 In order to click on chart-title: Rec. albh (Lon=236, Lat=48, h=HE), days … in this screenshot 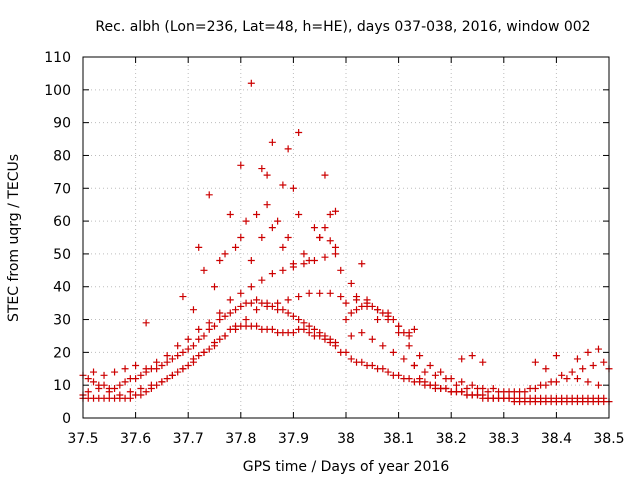, I will do `click(342, 27)`.